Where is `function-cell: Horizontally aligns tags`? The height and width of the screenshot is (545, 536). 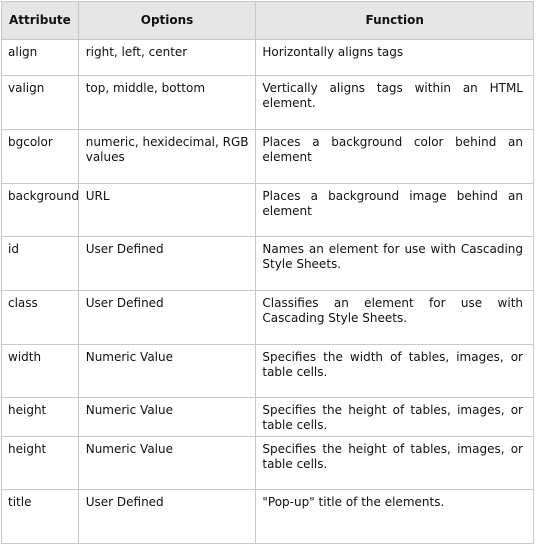 function-cell: Horizontally aligns tags is located at coordinates (394, 57).